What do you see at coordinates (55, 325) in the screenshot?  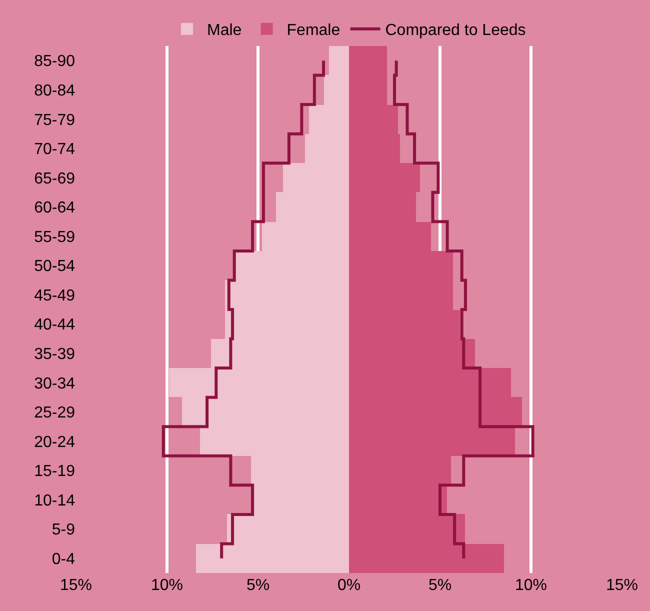 I see `y-tick-label: 40-44` at bounding box center [55, 325].